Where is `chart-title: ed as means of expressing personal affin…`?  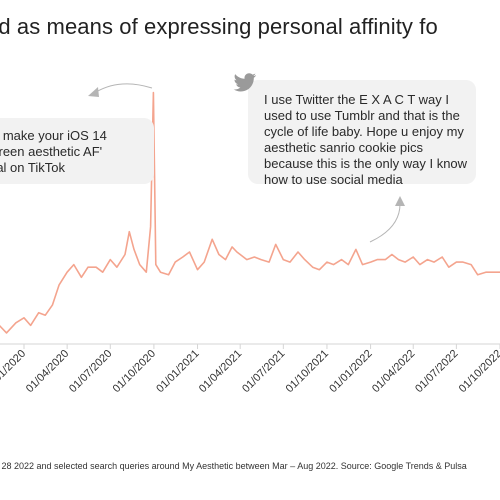
chart-title: ed as means of expressing personal affin… is located at coordinates (219, 26).